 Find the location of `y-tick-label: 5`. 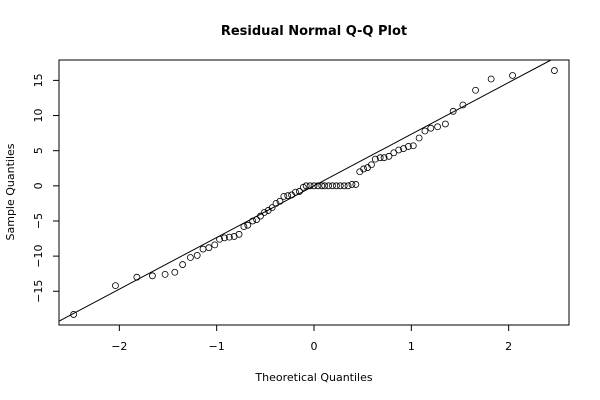

y-tick-label: 5 is located at coordinates (38, 150).